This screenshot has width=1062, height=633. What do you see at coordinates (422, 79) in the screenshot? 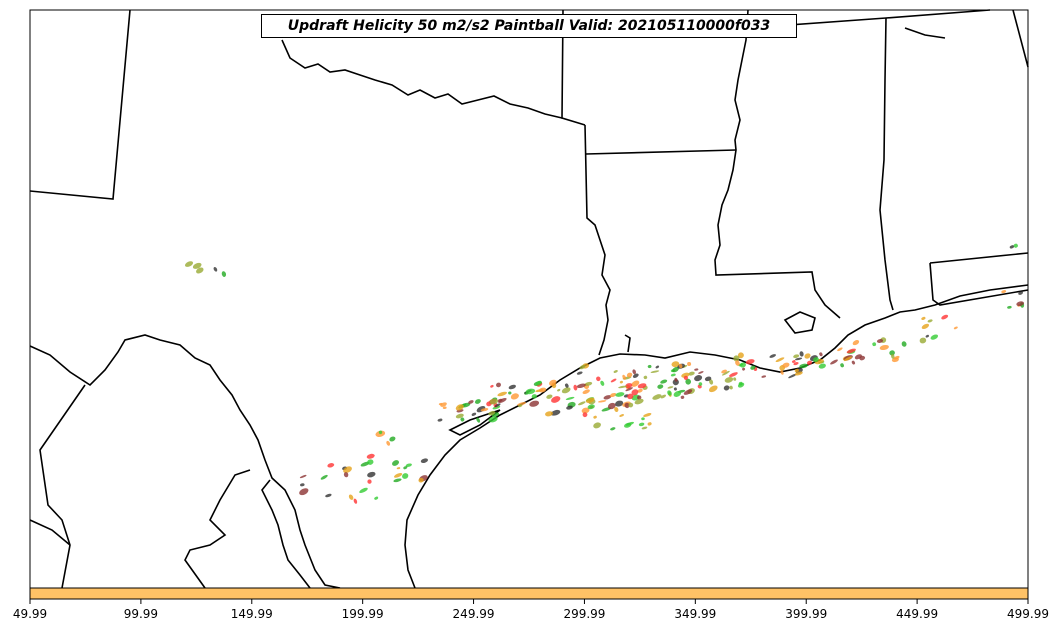
I see `boundary-red-river` at bounding box center [422, 79].